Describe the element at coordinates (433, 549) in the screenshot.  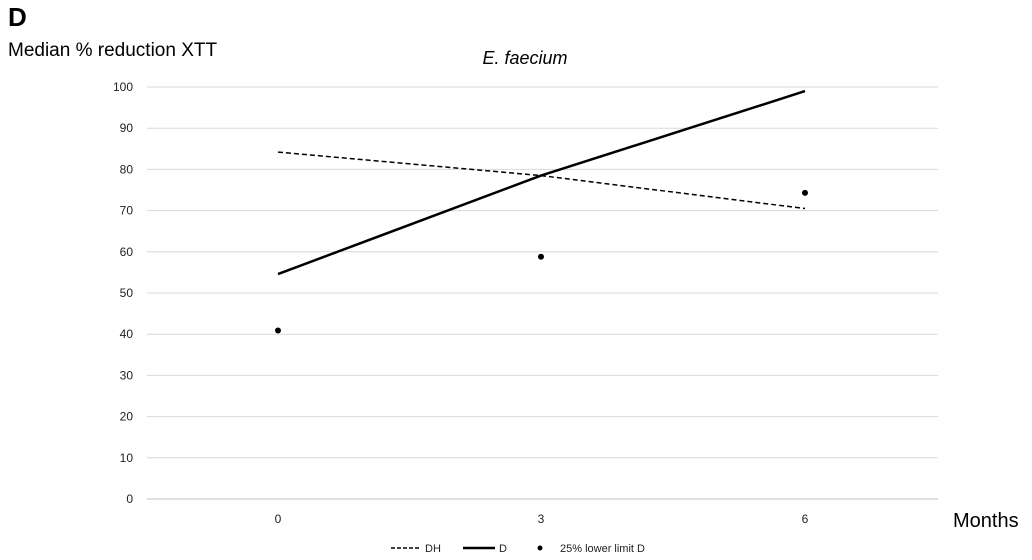
I see `legend-label: DH` at that location.